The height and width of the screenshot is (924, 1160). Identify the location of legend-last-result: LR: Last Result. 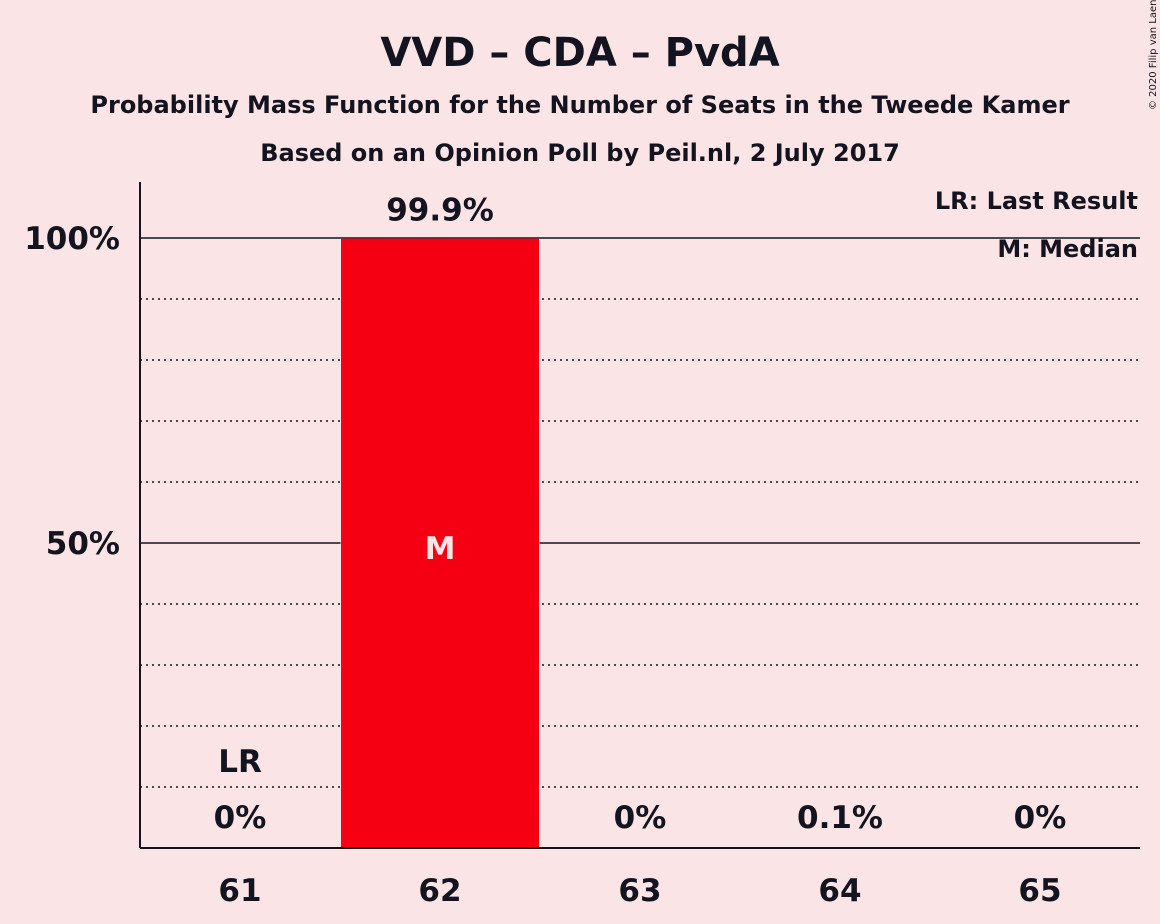
(1036, 201).